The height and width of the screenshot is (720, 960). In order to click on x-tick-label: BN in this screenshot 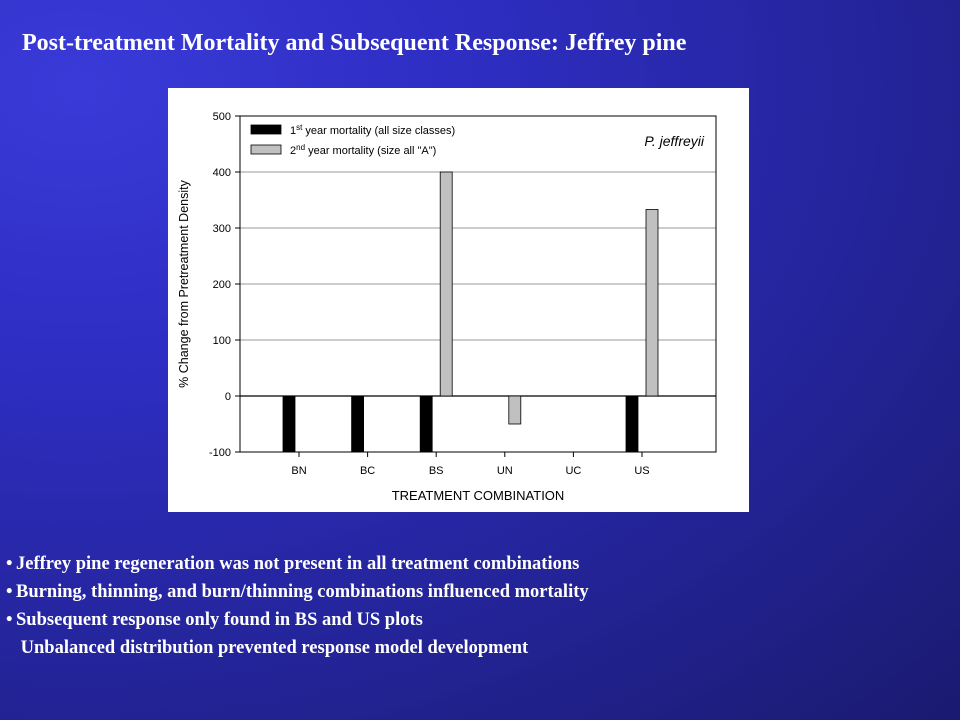, I will do `click(298, 471)`.